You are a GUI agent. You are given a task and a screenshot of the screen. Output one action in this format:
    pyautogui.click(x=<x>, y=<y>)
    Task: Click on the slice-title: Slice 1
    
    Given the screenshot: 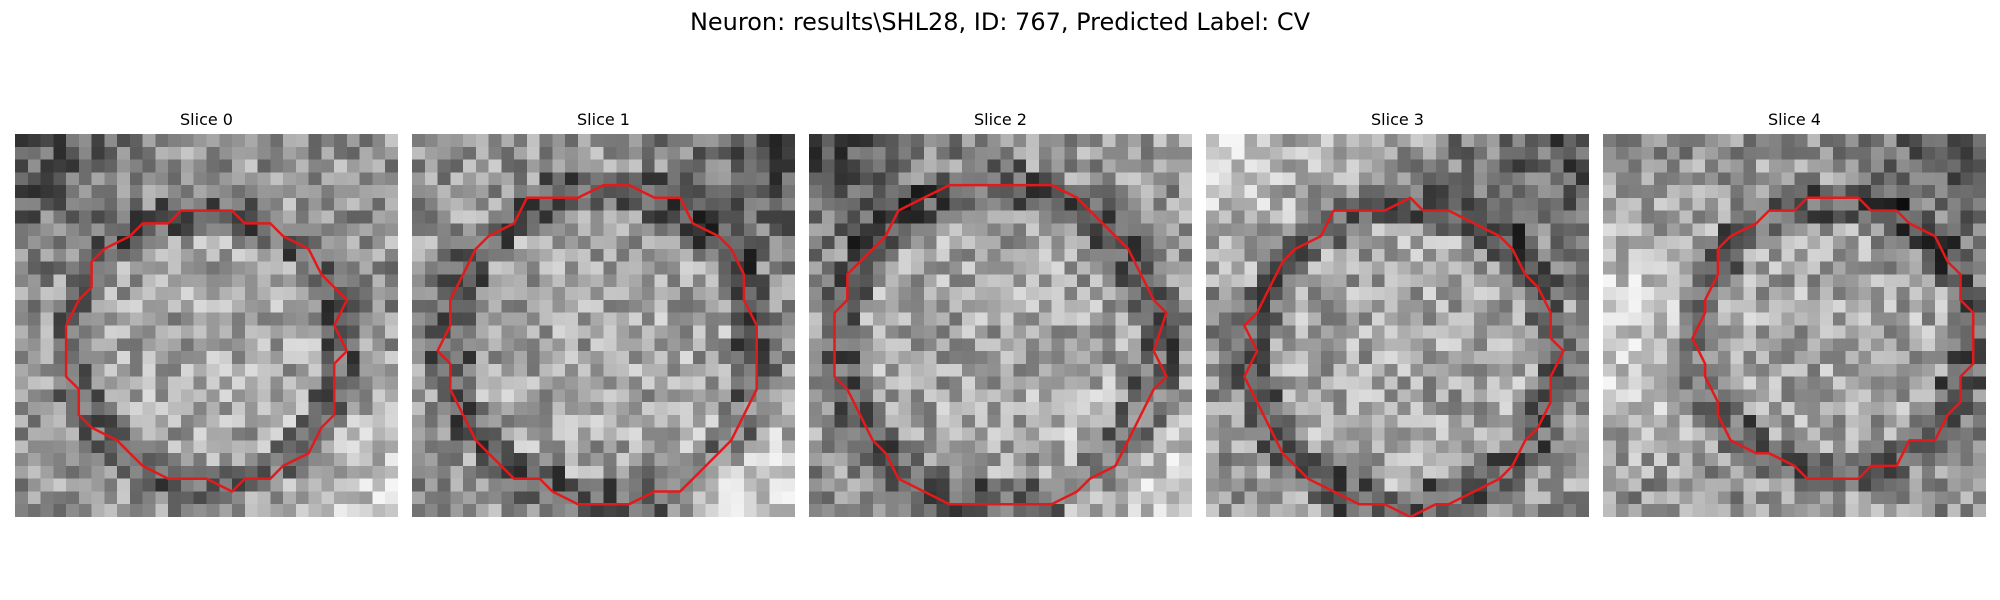 What is the action you would take?
    pyautogui.click(x=603, y=119)
    